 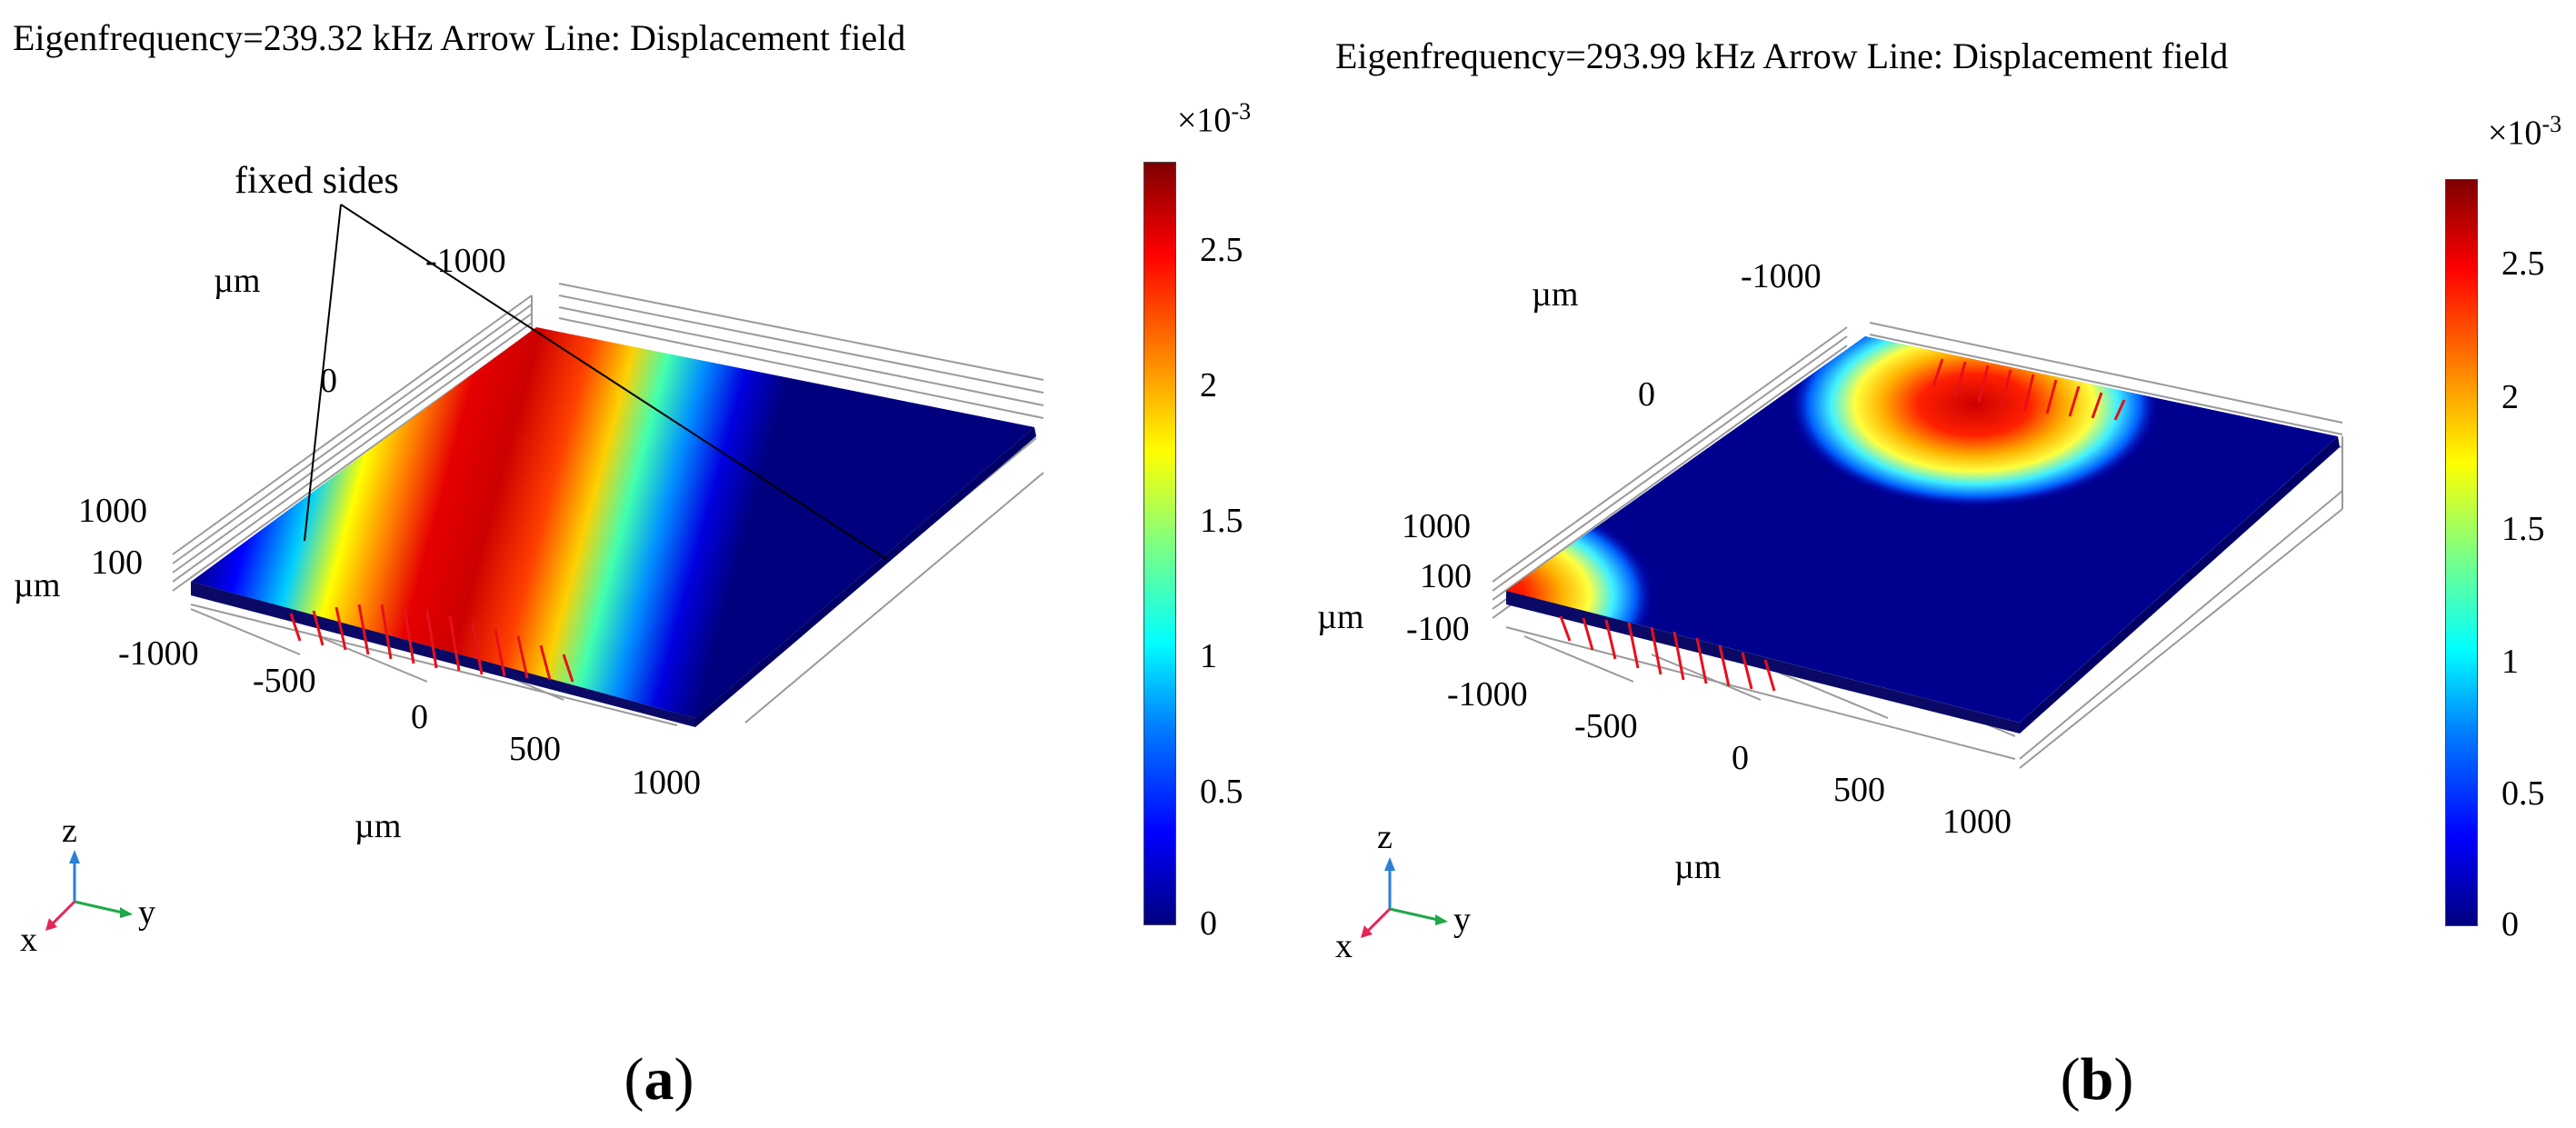 What do you see at coordinates (535, 749) in the screenshot?
I see `x-tick-a-3: 500` at bounding box center [535, 749].